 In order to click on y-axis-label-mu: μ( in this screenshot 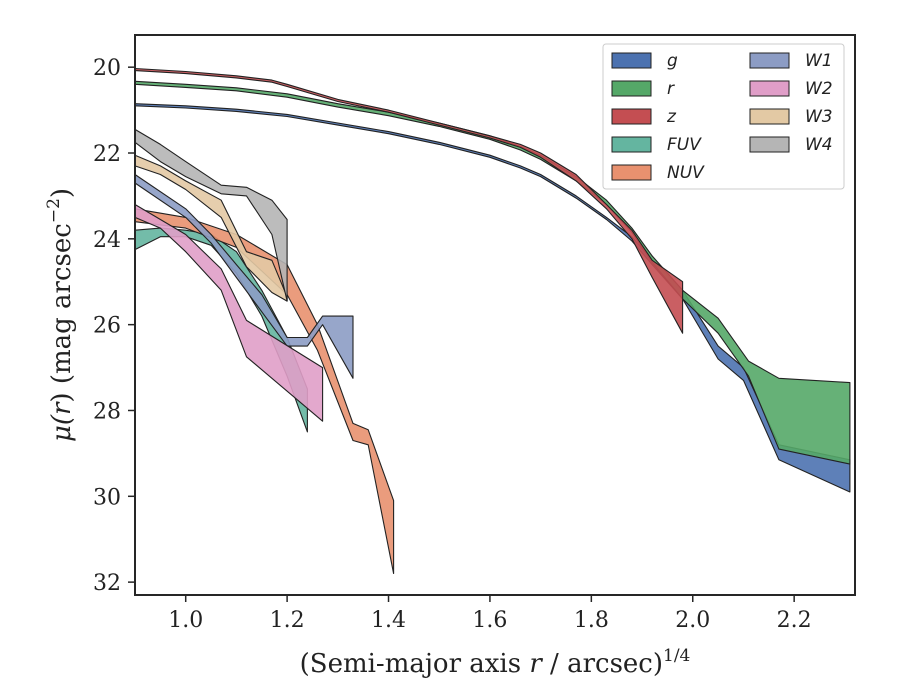, I will do `click(62, 428)`.